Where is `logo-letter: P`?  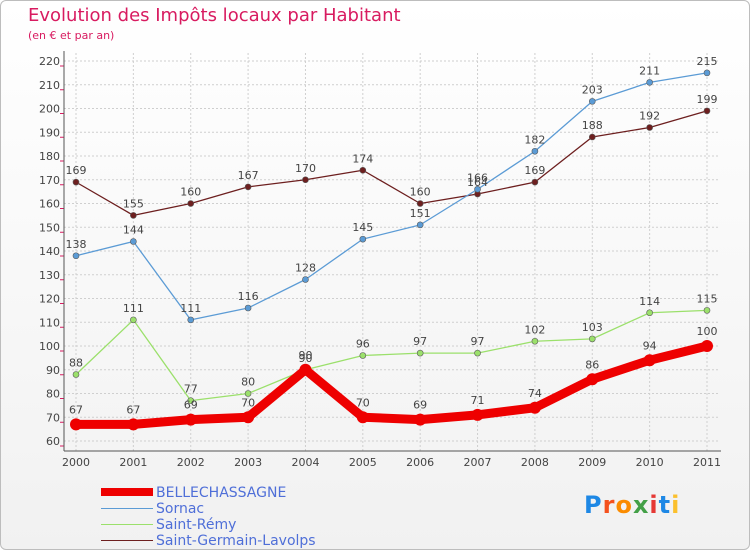
logo-letter: P is located at coordinates (593, 505).